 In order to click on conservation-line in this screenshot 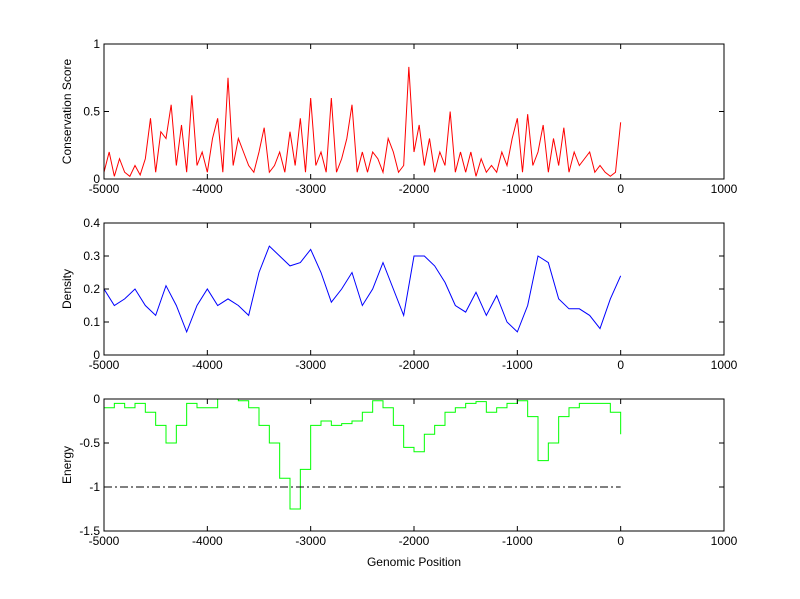, I will do `click(362, 122)`.